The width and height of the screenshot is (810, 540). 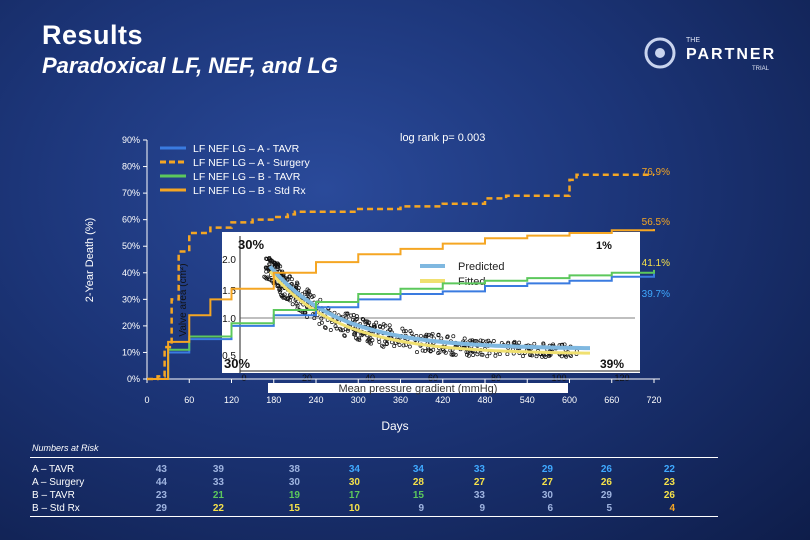 What do you see at coordinates (249, 191) in the screenshot?
I see `legend-label: LF NEF LG – B - Std Rx` at bounding box center [249, 191].